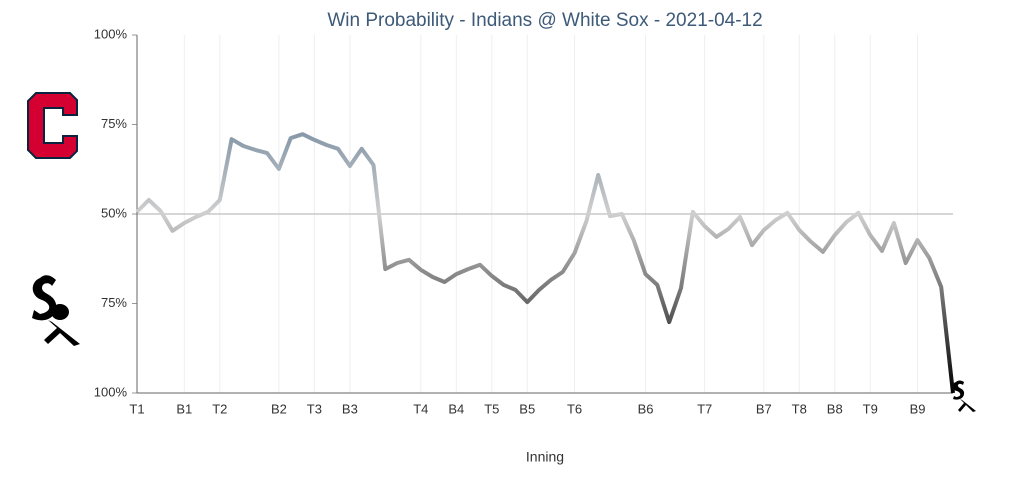  I want to click on x-tick-label: T6, so click(574, 408).